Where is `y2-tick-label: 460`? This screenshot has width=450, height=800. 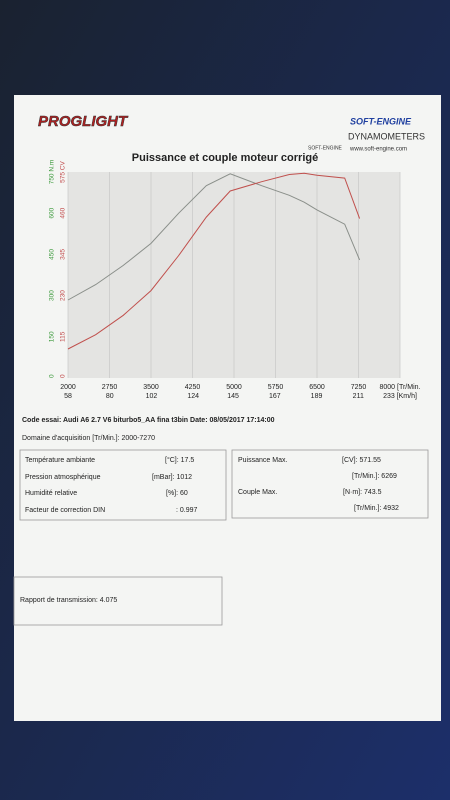 y2-tick-label: 460 is located at coordinates (63, 212).